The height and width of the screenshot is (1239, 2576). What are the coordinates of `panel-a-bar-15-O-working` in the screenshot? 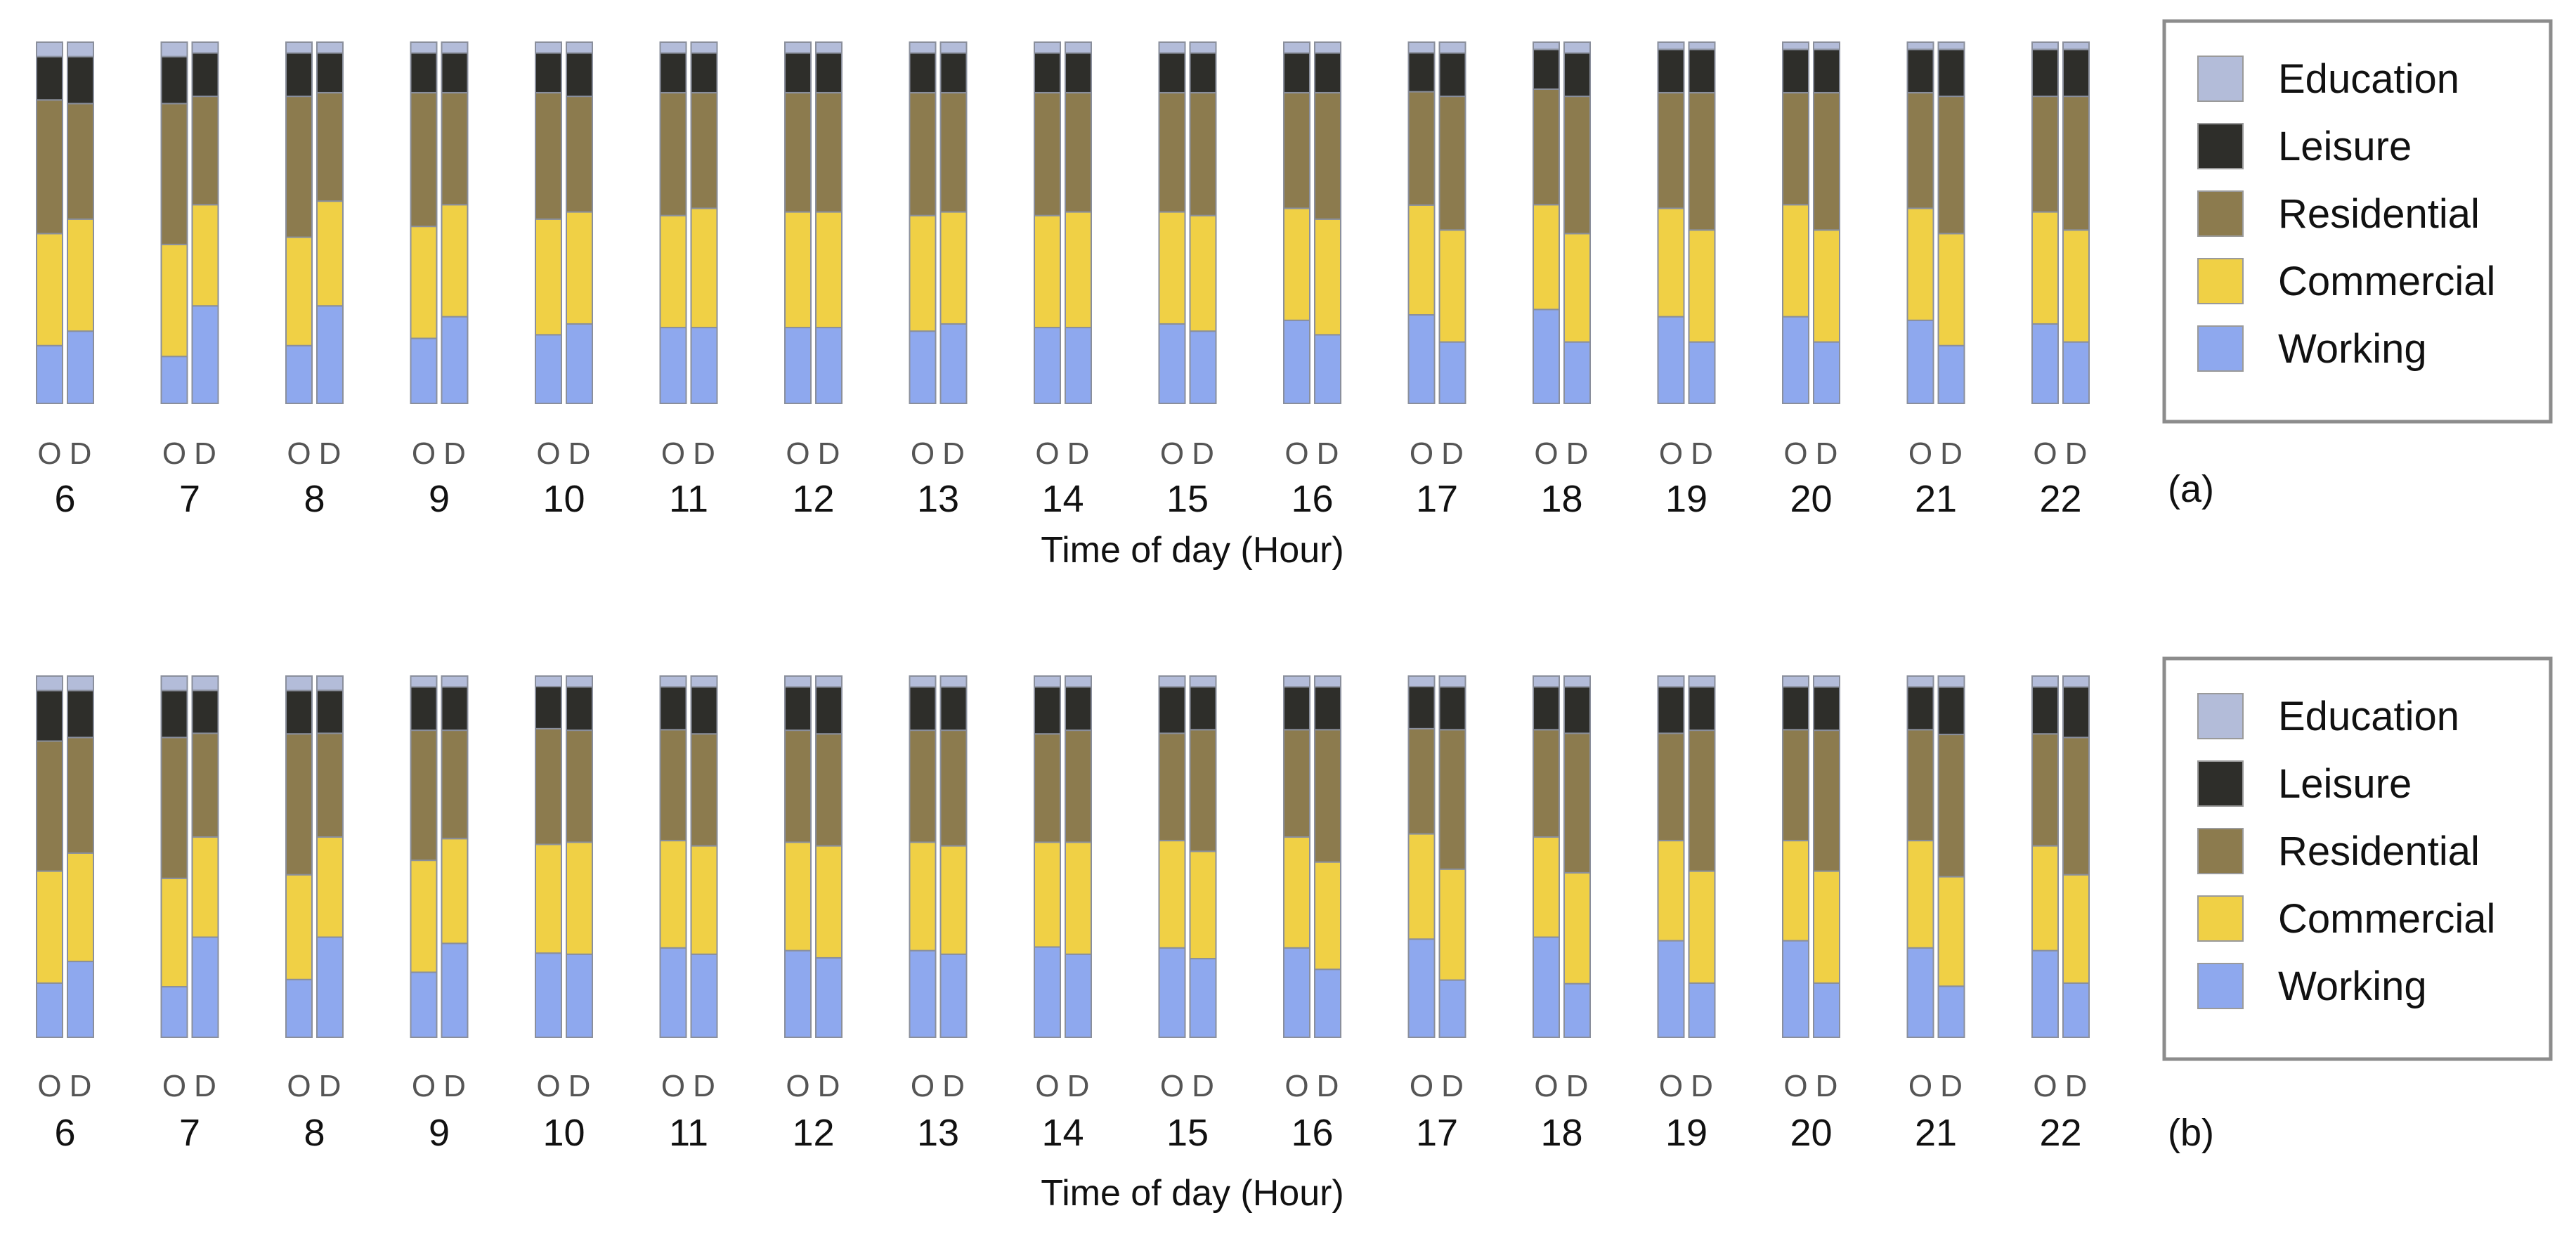 It's located at (1172, 364).